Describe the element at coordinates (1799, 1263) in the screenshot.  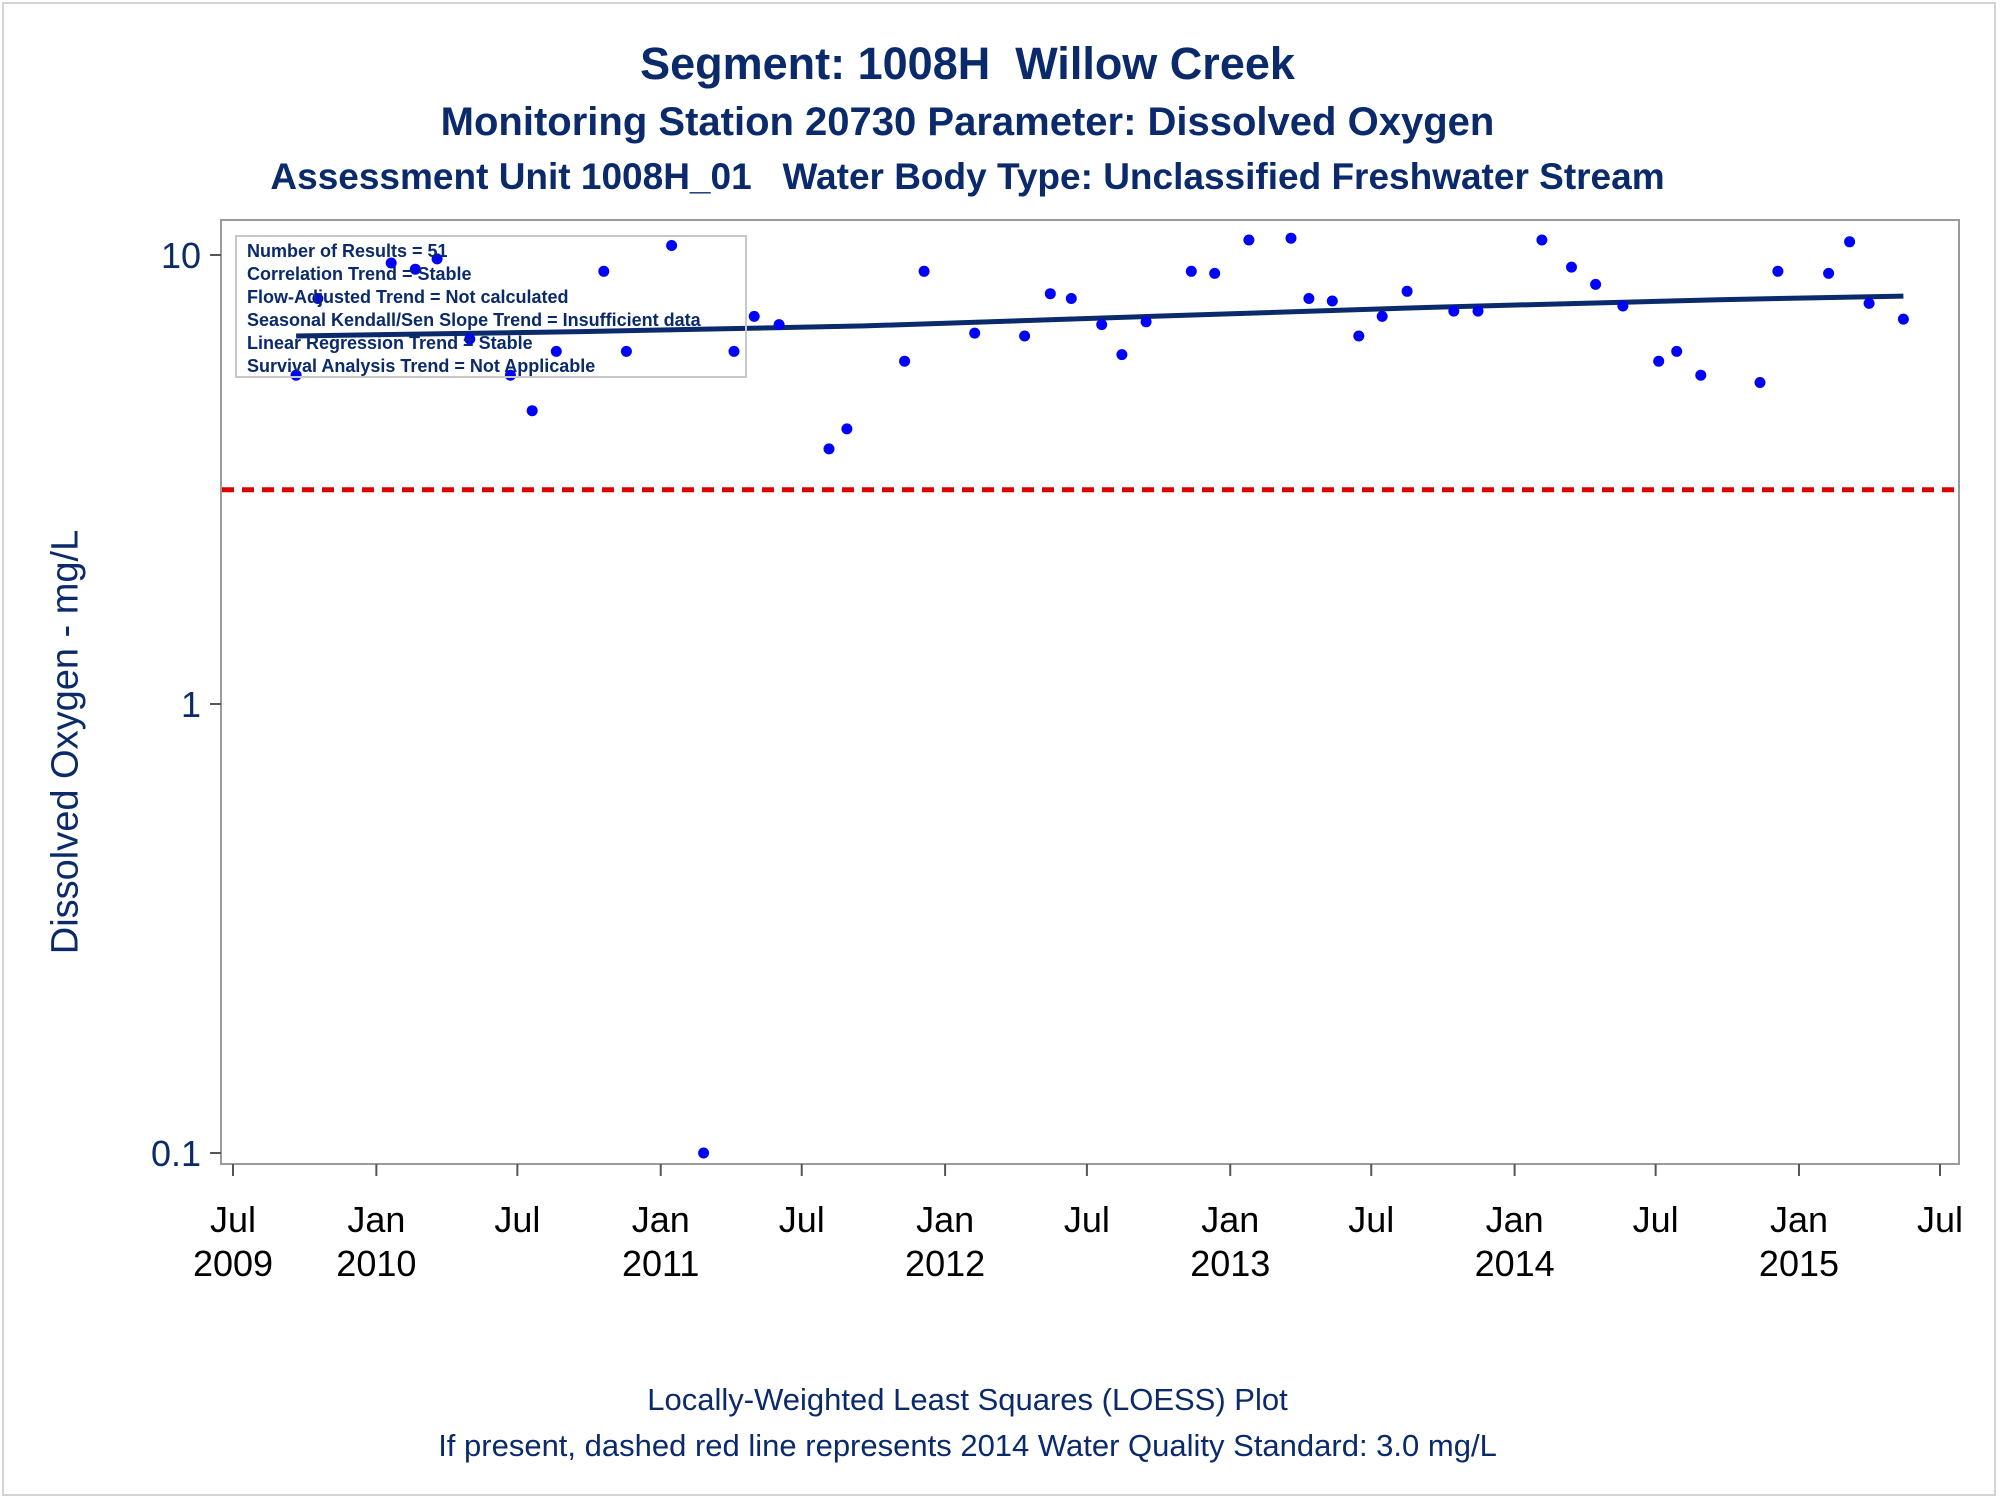
I see `x-tick-year-label: 2015` at that location.